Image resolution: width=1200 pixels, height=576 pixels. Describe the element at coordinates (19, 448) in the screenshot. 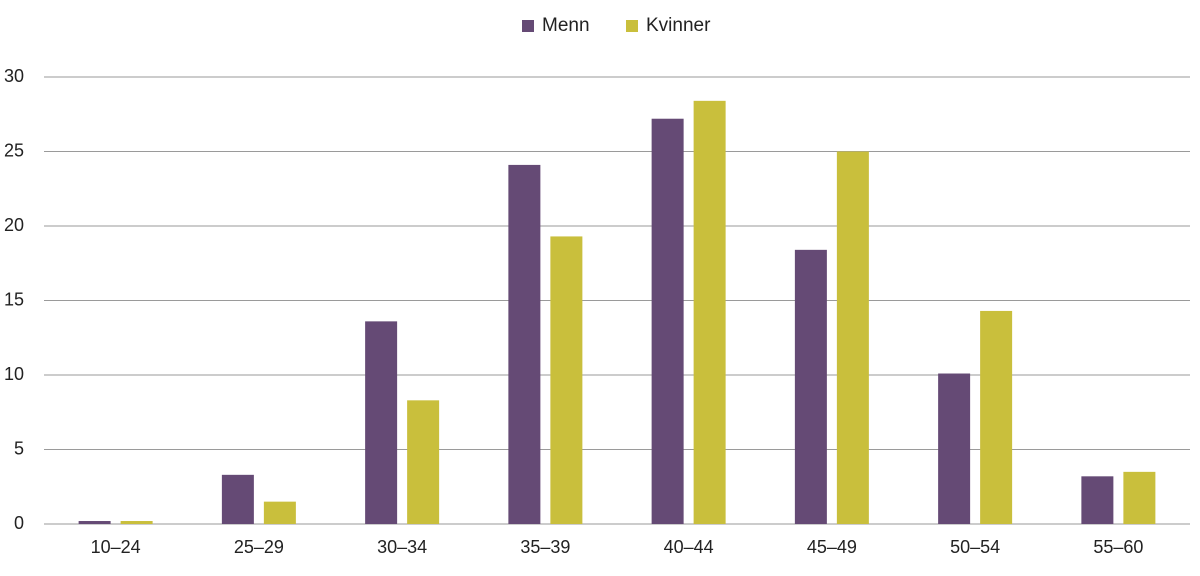

I see `y-tick-label: 5` at that location.